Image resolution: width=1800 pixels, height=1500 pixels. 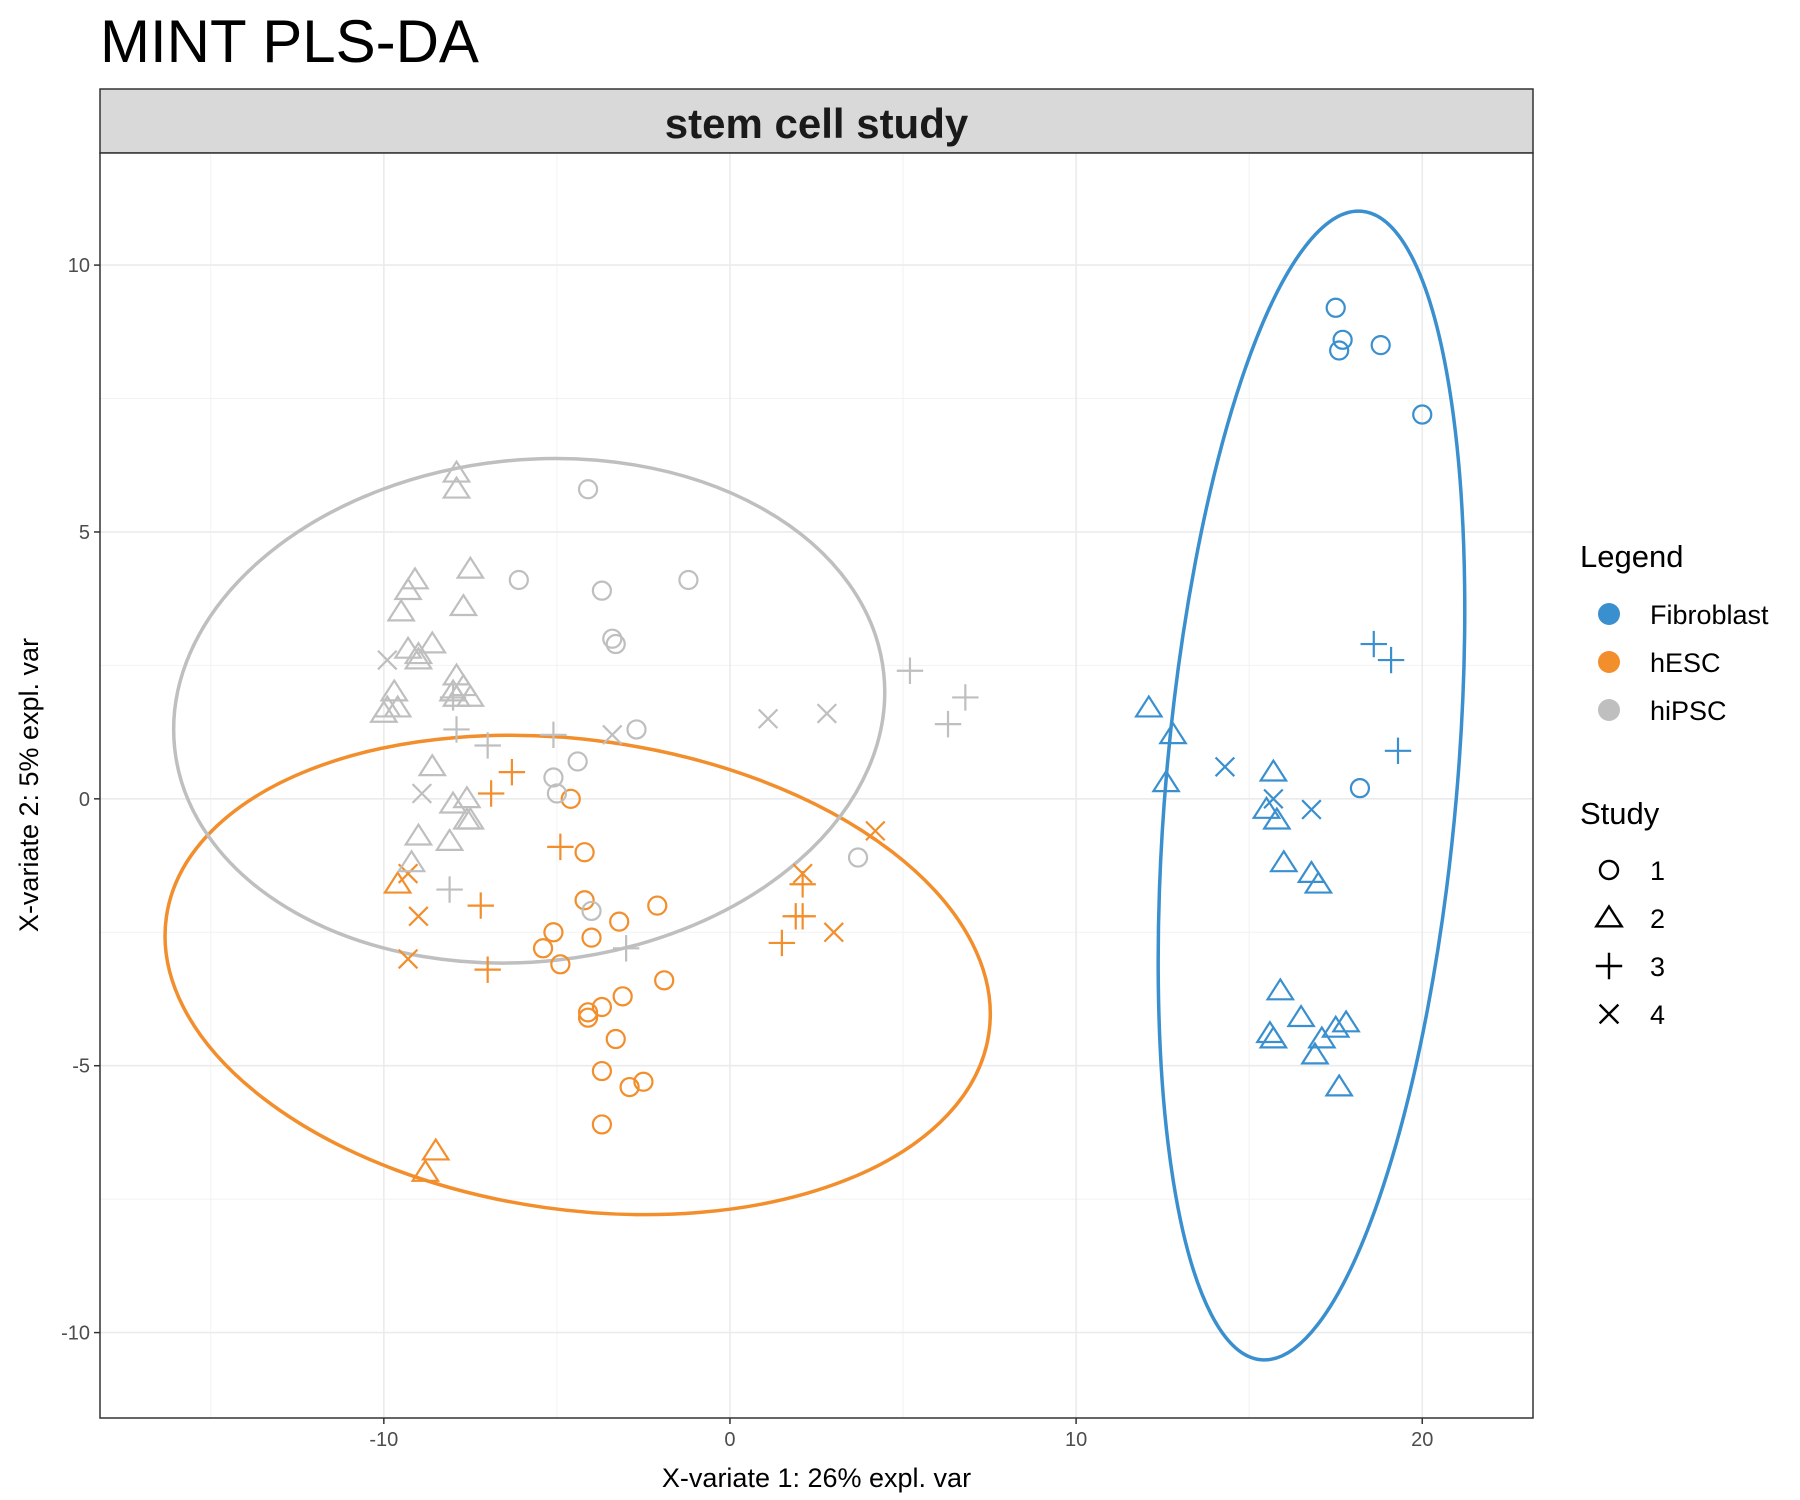 What do you see at coordinates (383, 1440) in the screenshot?
I see `x-tick-label: -10` at bounding box center [383, 1440].